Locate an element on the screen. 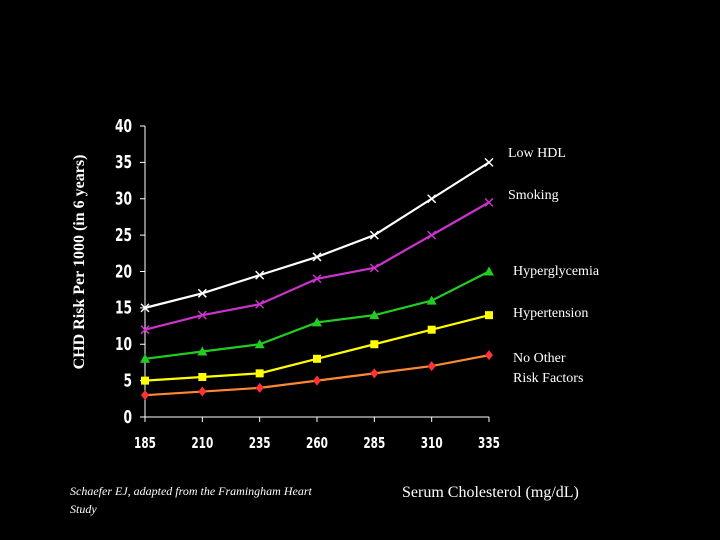 The image size is (720, 540). y-tick-label: 15 is located at coordinates (123, 307).